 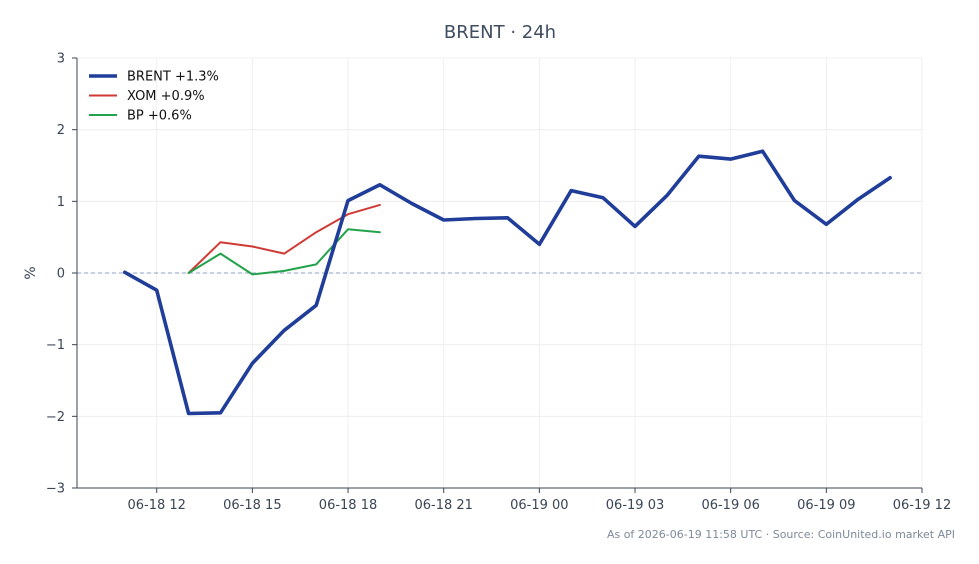 What do you see at coordinates (55, 417) in the screenshot?
I see `y-tick-label: −2` at bounding box center [55, 417].